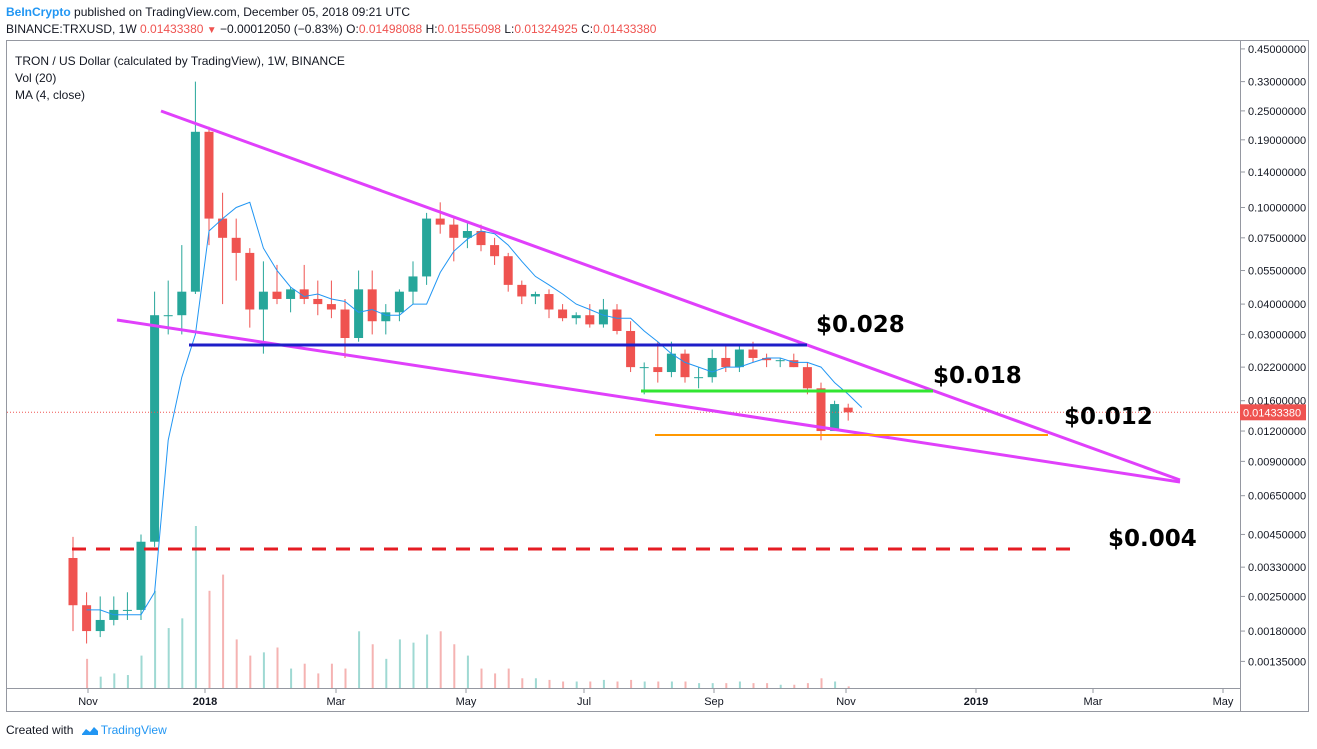  Describe the element at coordinates (89, 730) in the screenshot. I see `tradingview-logo-icon` at that location.